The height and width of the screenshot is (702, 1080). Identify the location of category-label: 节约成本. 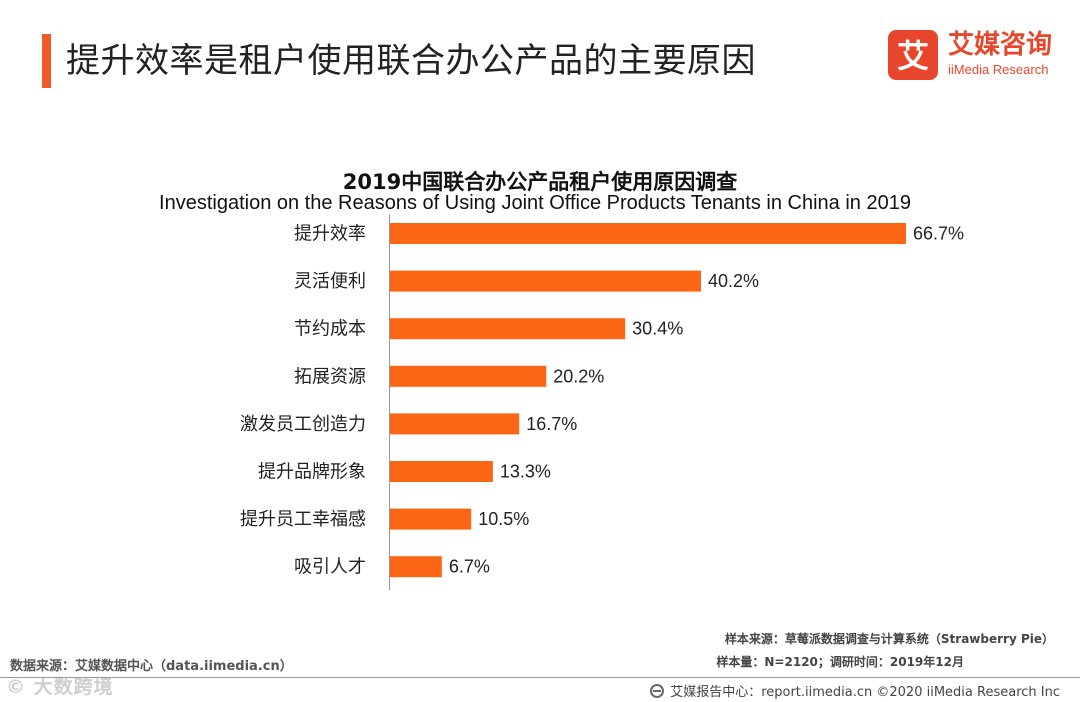
(330, 329).